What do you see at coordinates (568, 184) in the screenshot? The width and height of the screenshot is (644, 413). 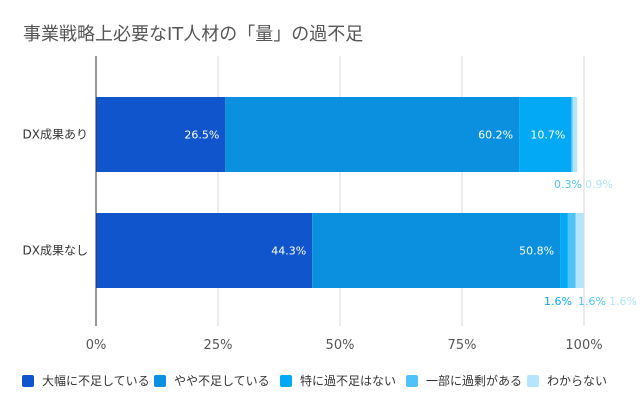 I see `data-label: 0.3%` at bounding box center [568, 184].